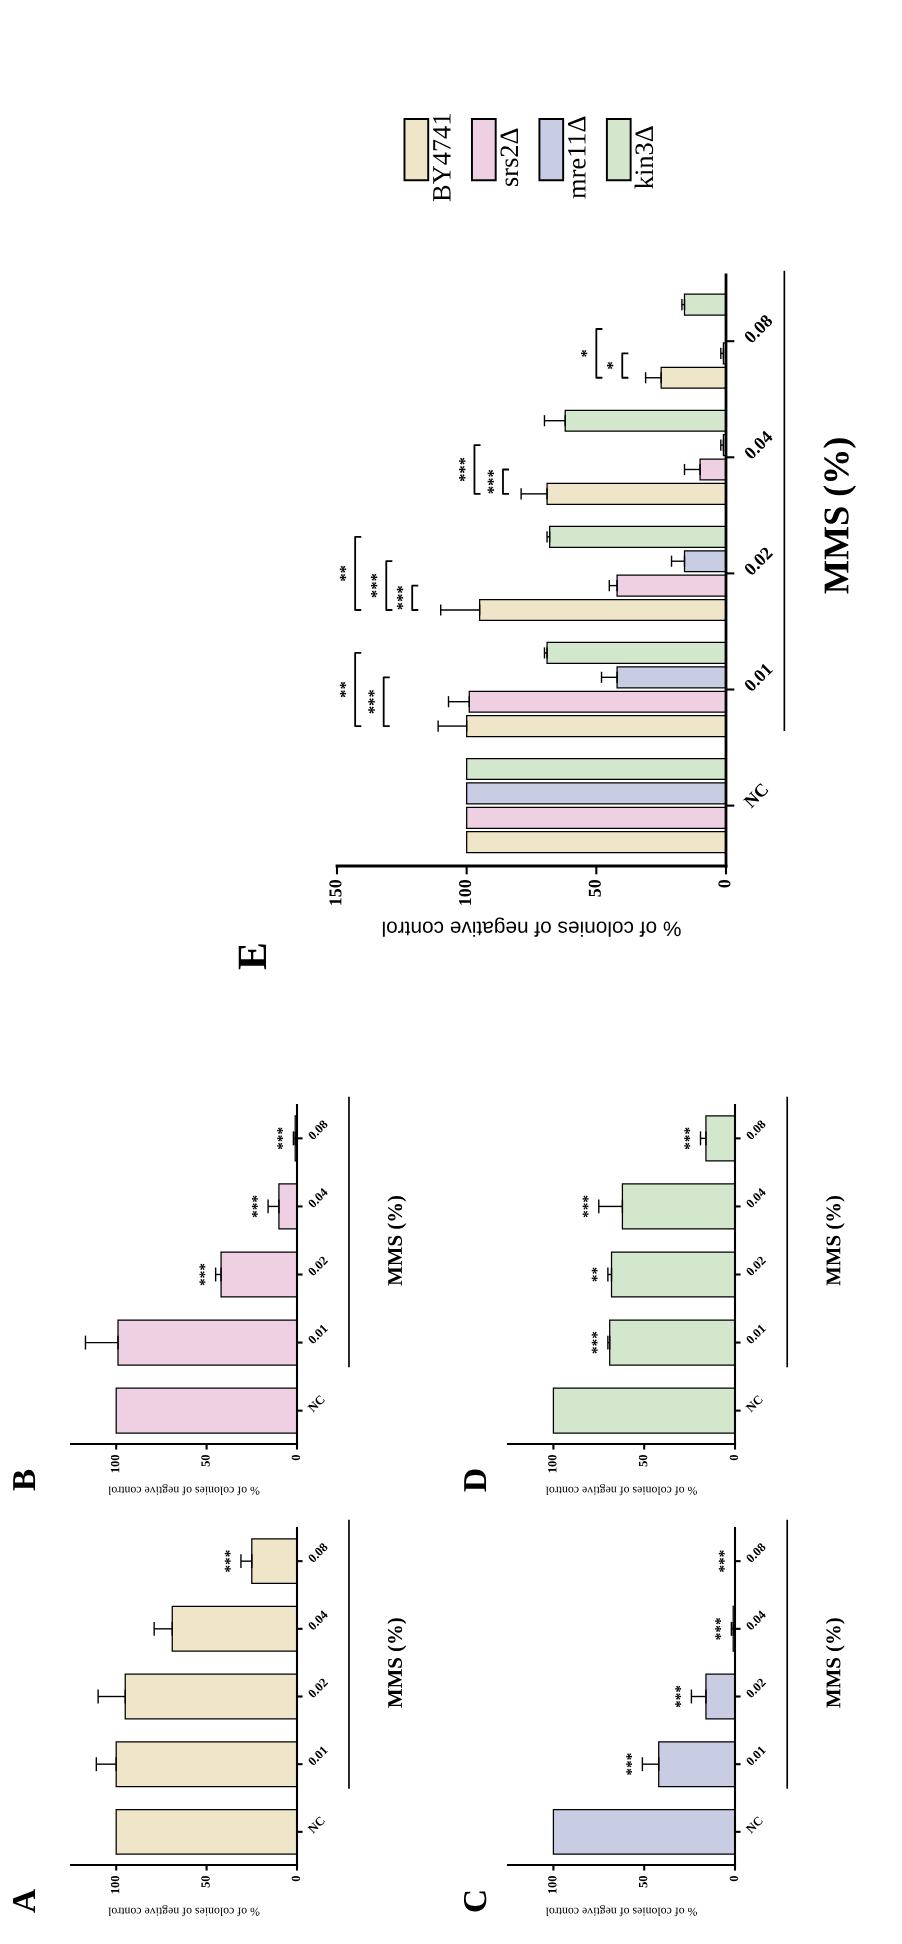 The image size is (902, 1944). What do you see at coordinates (509, 157) in the screenshot?
I see `legend-label: srs2Δ` at bounding box center [509, 157].